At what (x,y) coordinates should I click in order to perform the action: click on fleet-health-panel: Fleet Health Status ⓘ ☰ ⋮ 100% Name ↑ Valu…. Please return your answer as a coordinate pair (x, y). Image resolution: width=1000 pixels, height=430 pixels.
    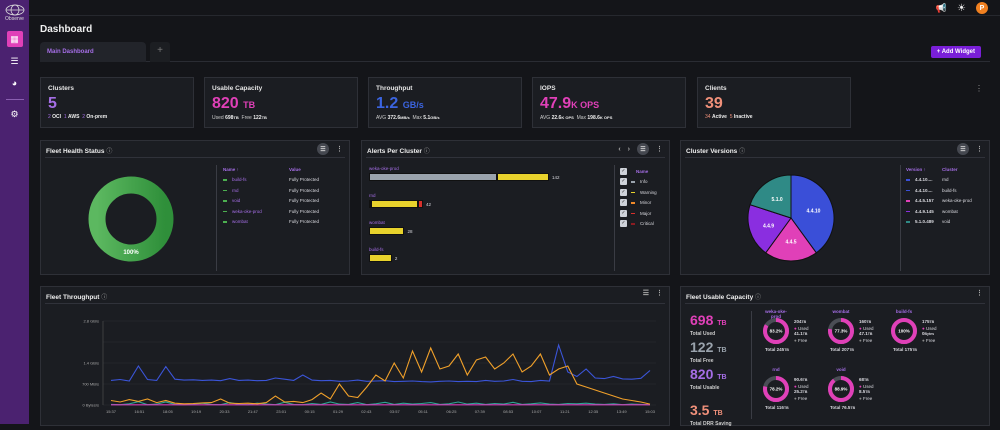
    Looking at the image, I should click on (195, 207).